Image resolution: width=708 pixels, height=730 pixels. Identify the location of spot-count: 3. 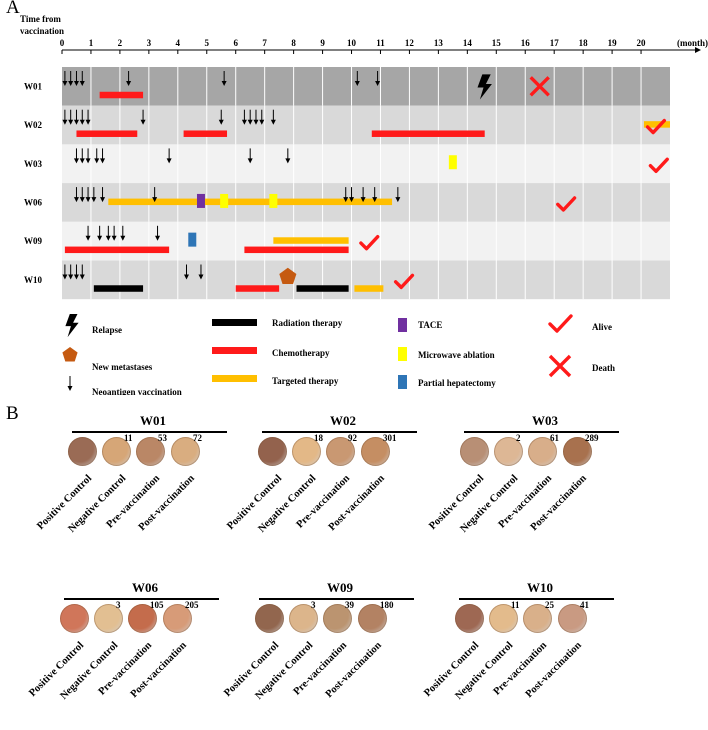
(313, 605).